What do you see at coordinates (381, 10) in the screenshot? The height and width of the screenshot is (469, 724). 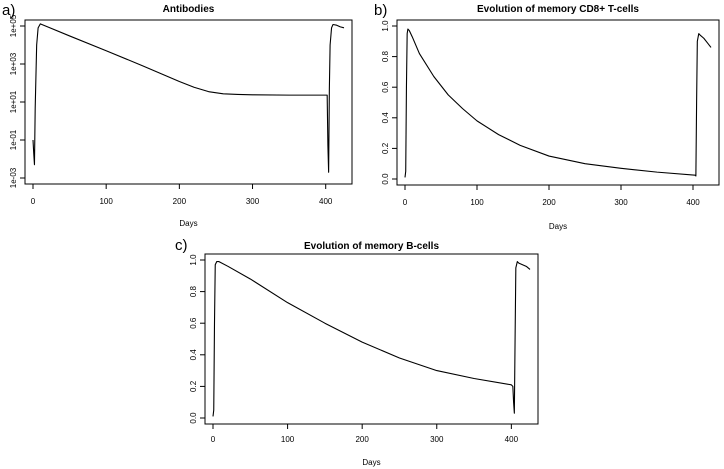 I see `panel-letter-b: b)` at bounding box center [381, 10].